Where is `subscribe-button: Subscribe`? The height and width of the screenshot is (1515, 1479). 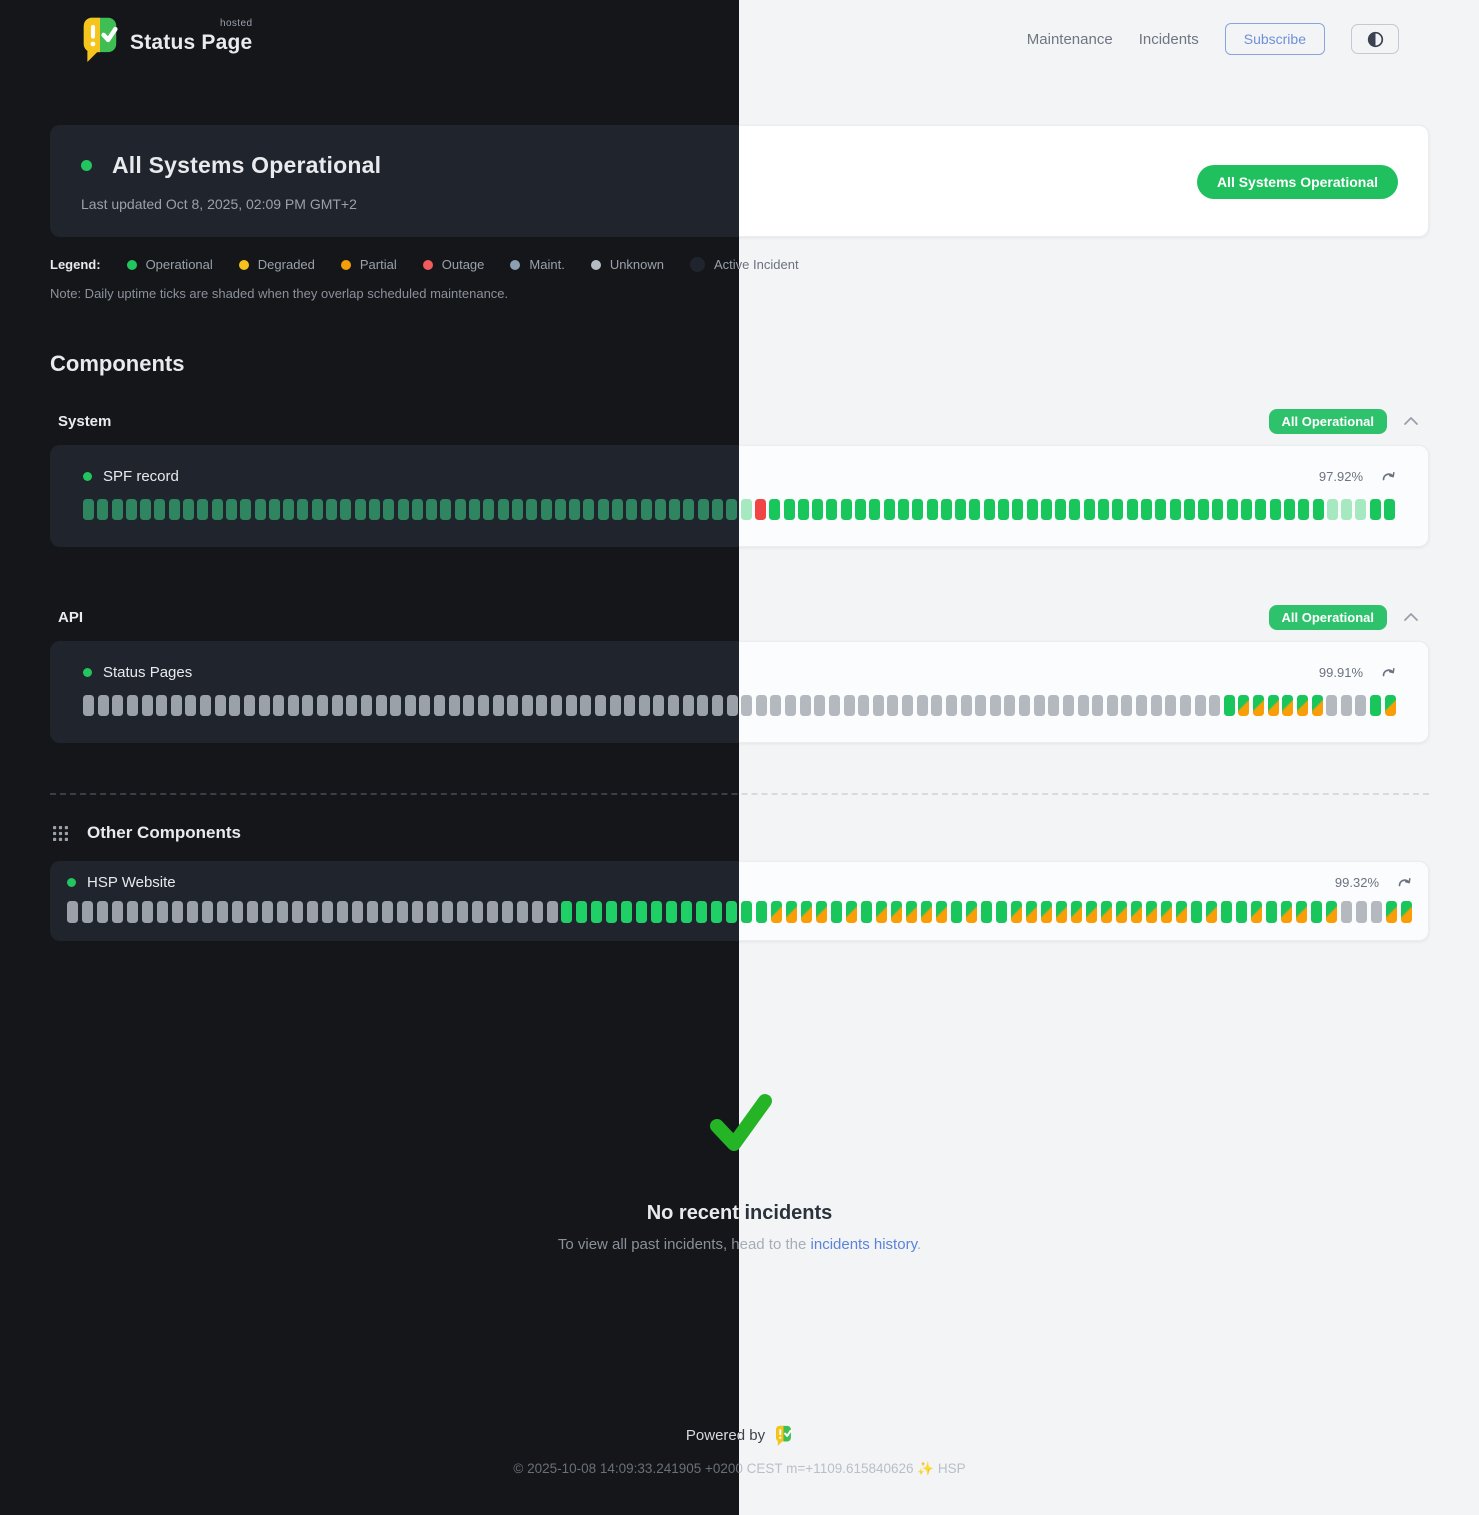
subscribe-button: Subscribe is located at coordinates (1274, 39).